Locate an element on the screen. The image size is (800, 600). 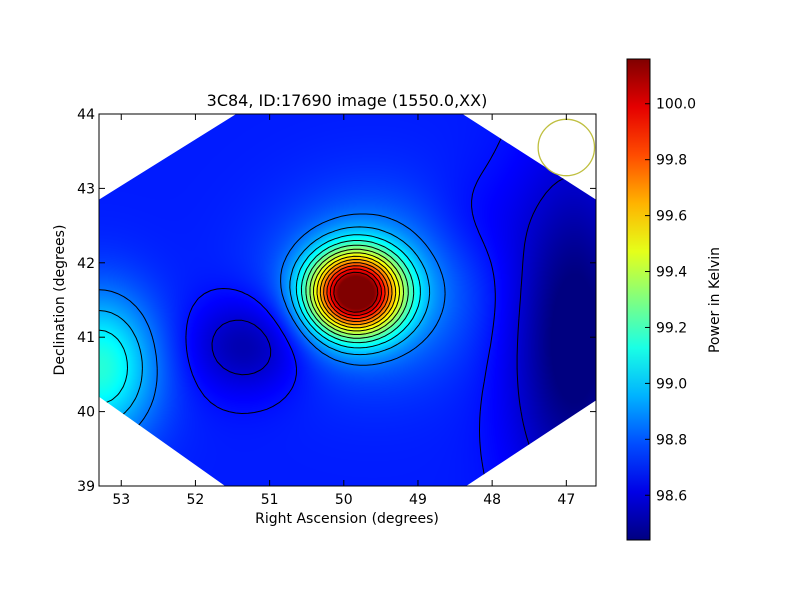
y-tick-label: 44 is located at coordinates (86, 115).